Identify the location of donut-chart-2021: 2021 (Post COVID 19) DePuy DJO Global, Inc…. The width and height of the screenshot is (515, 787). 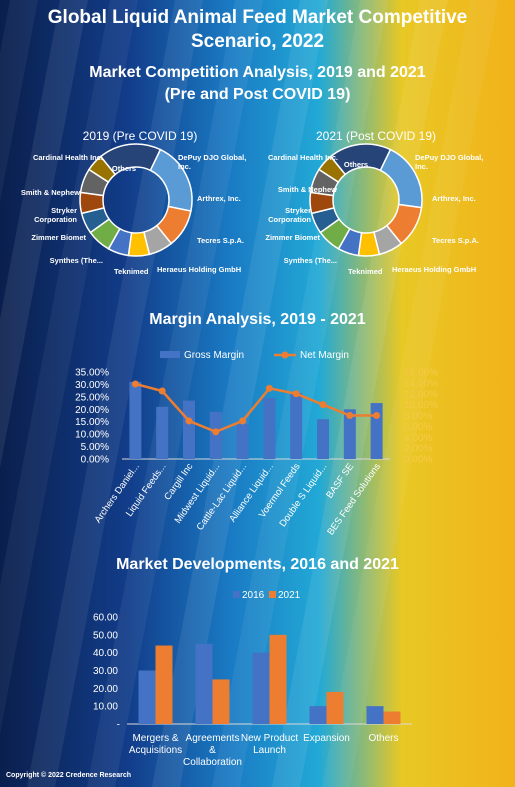
(374, 202).